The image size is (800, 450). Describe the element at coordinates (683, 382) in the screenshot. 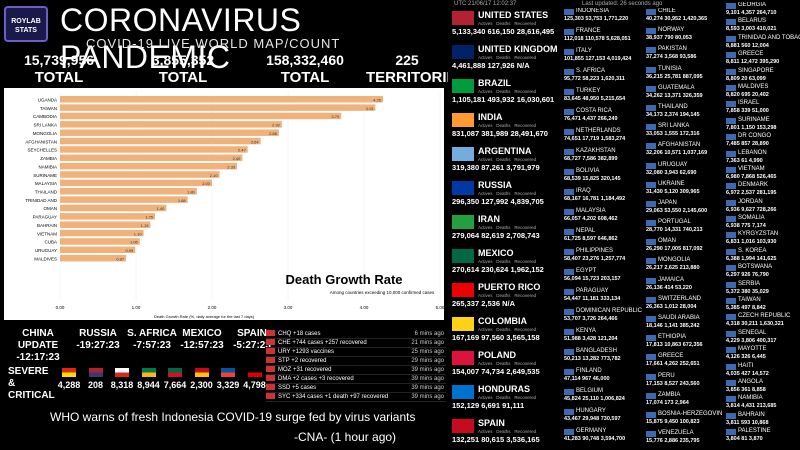

I see `country-row: PERU 17,153 8,527 243,560` at that location.